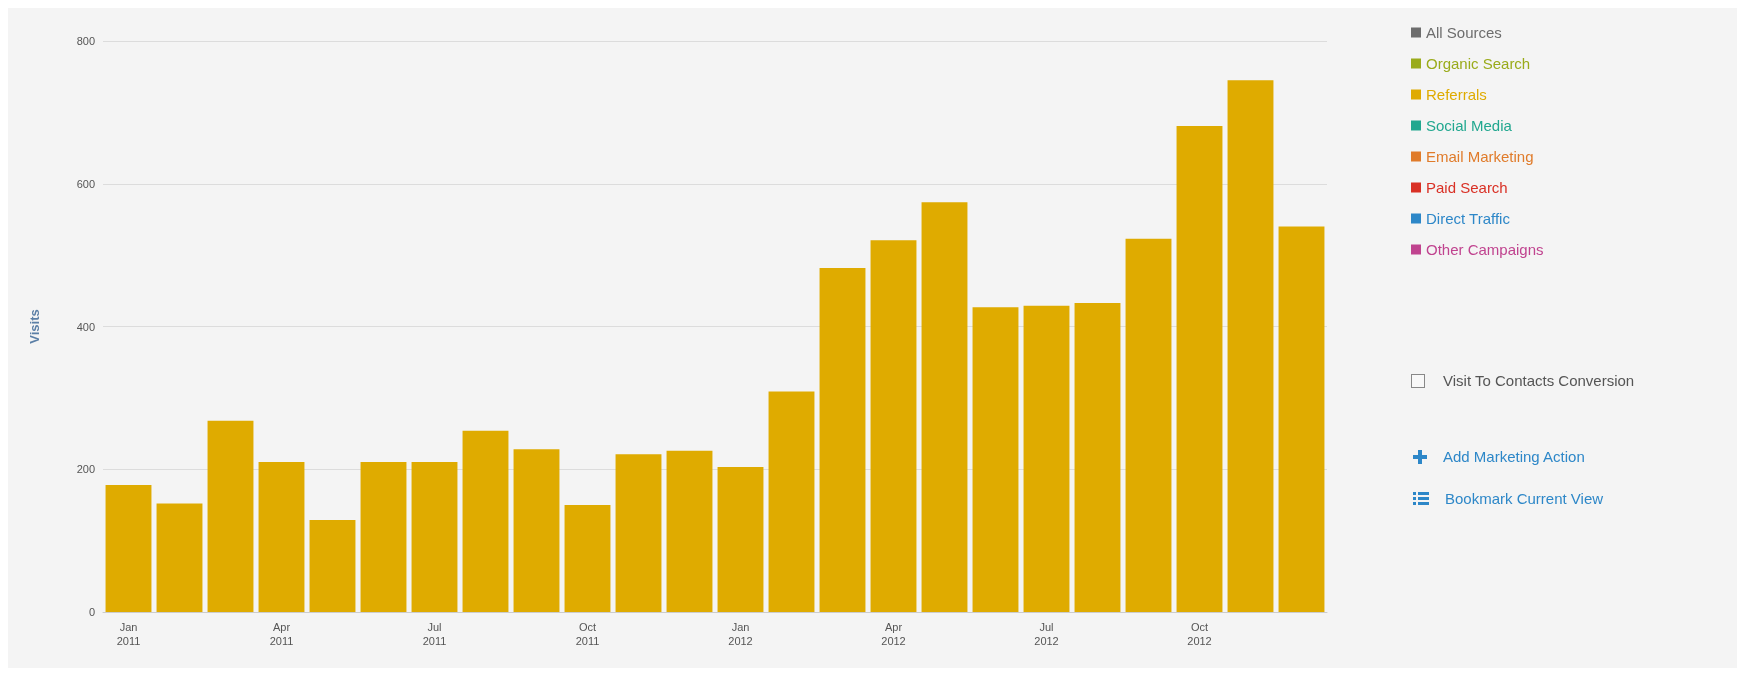 The image size is (1745, 676). What do you see at coordinates (1467, 187) in the screenshot?
I see `legend-label: Paid Search` at bounding box center [1467, 187].